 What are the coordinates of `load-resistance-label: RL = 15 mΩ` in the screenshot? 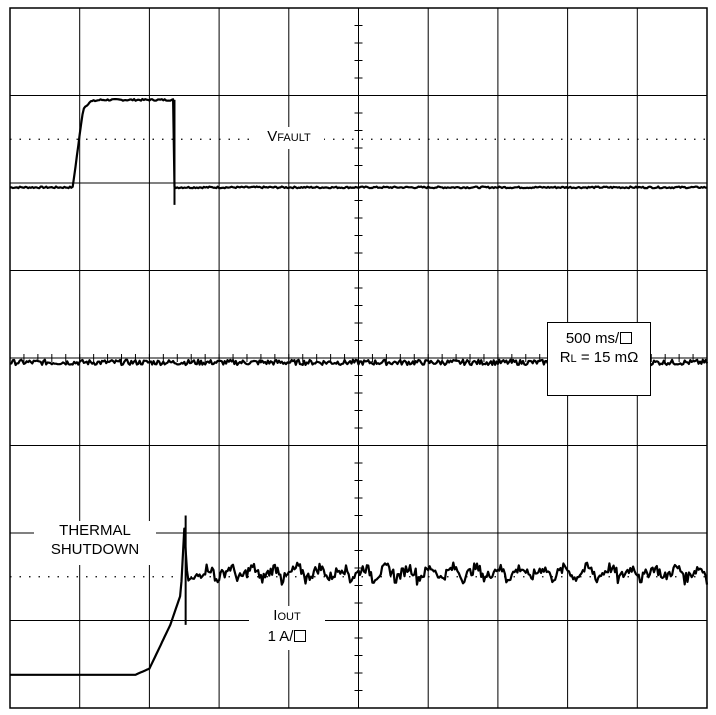 It's located at (599, 357).